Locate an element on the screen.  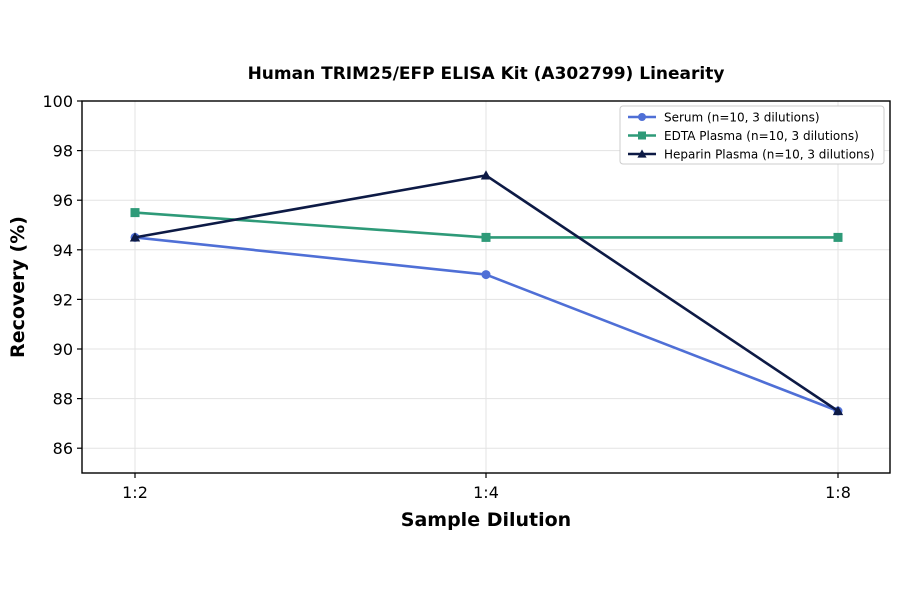
y-tick-label: 86 is located at coordinates (63, 448).